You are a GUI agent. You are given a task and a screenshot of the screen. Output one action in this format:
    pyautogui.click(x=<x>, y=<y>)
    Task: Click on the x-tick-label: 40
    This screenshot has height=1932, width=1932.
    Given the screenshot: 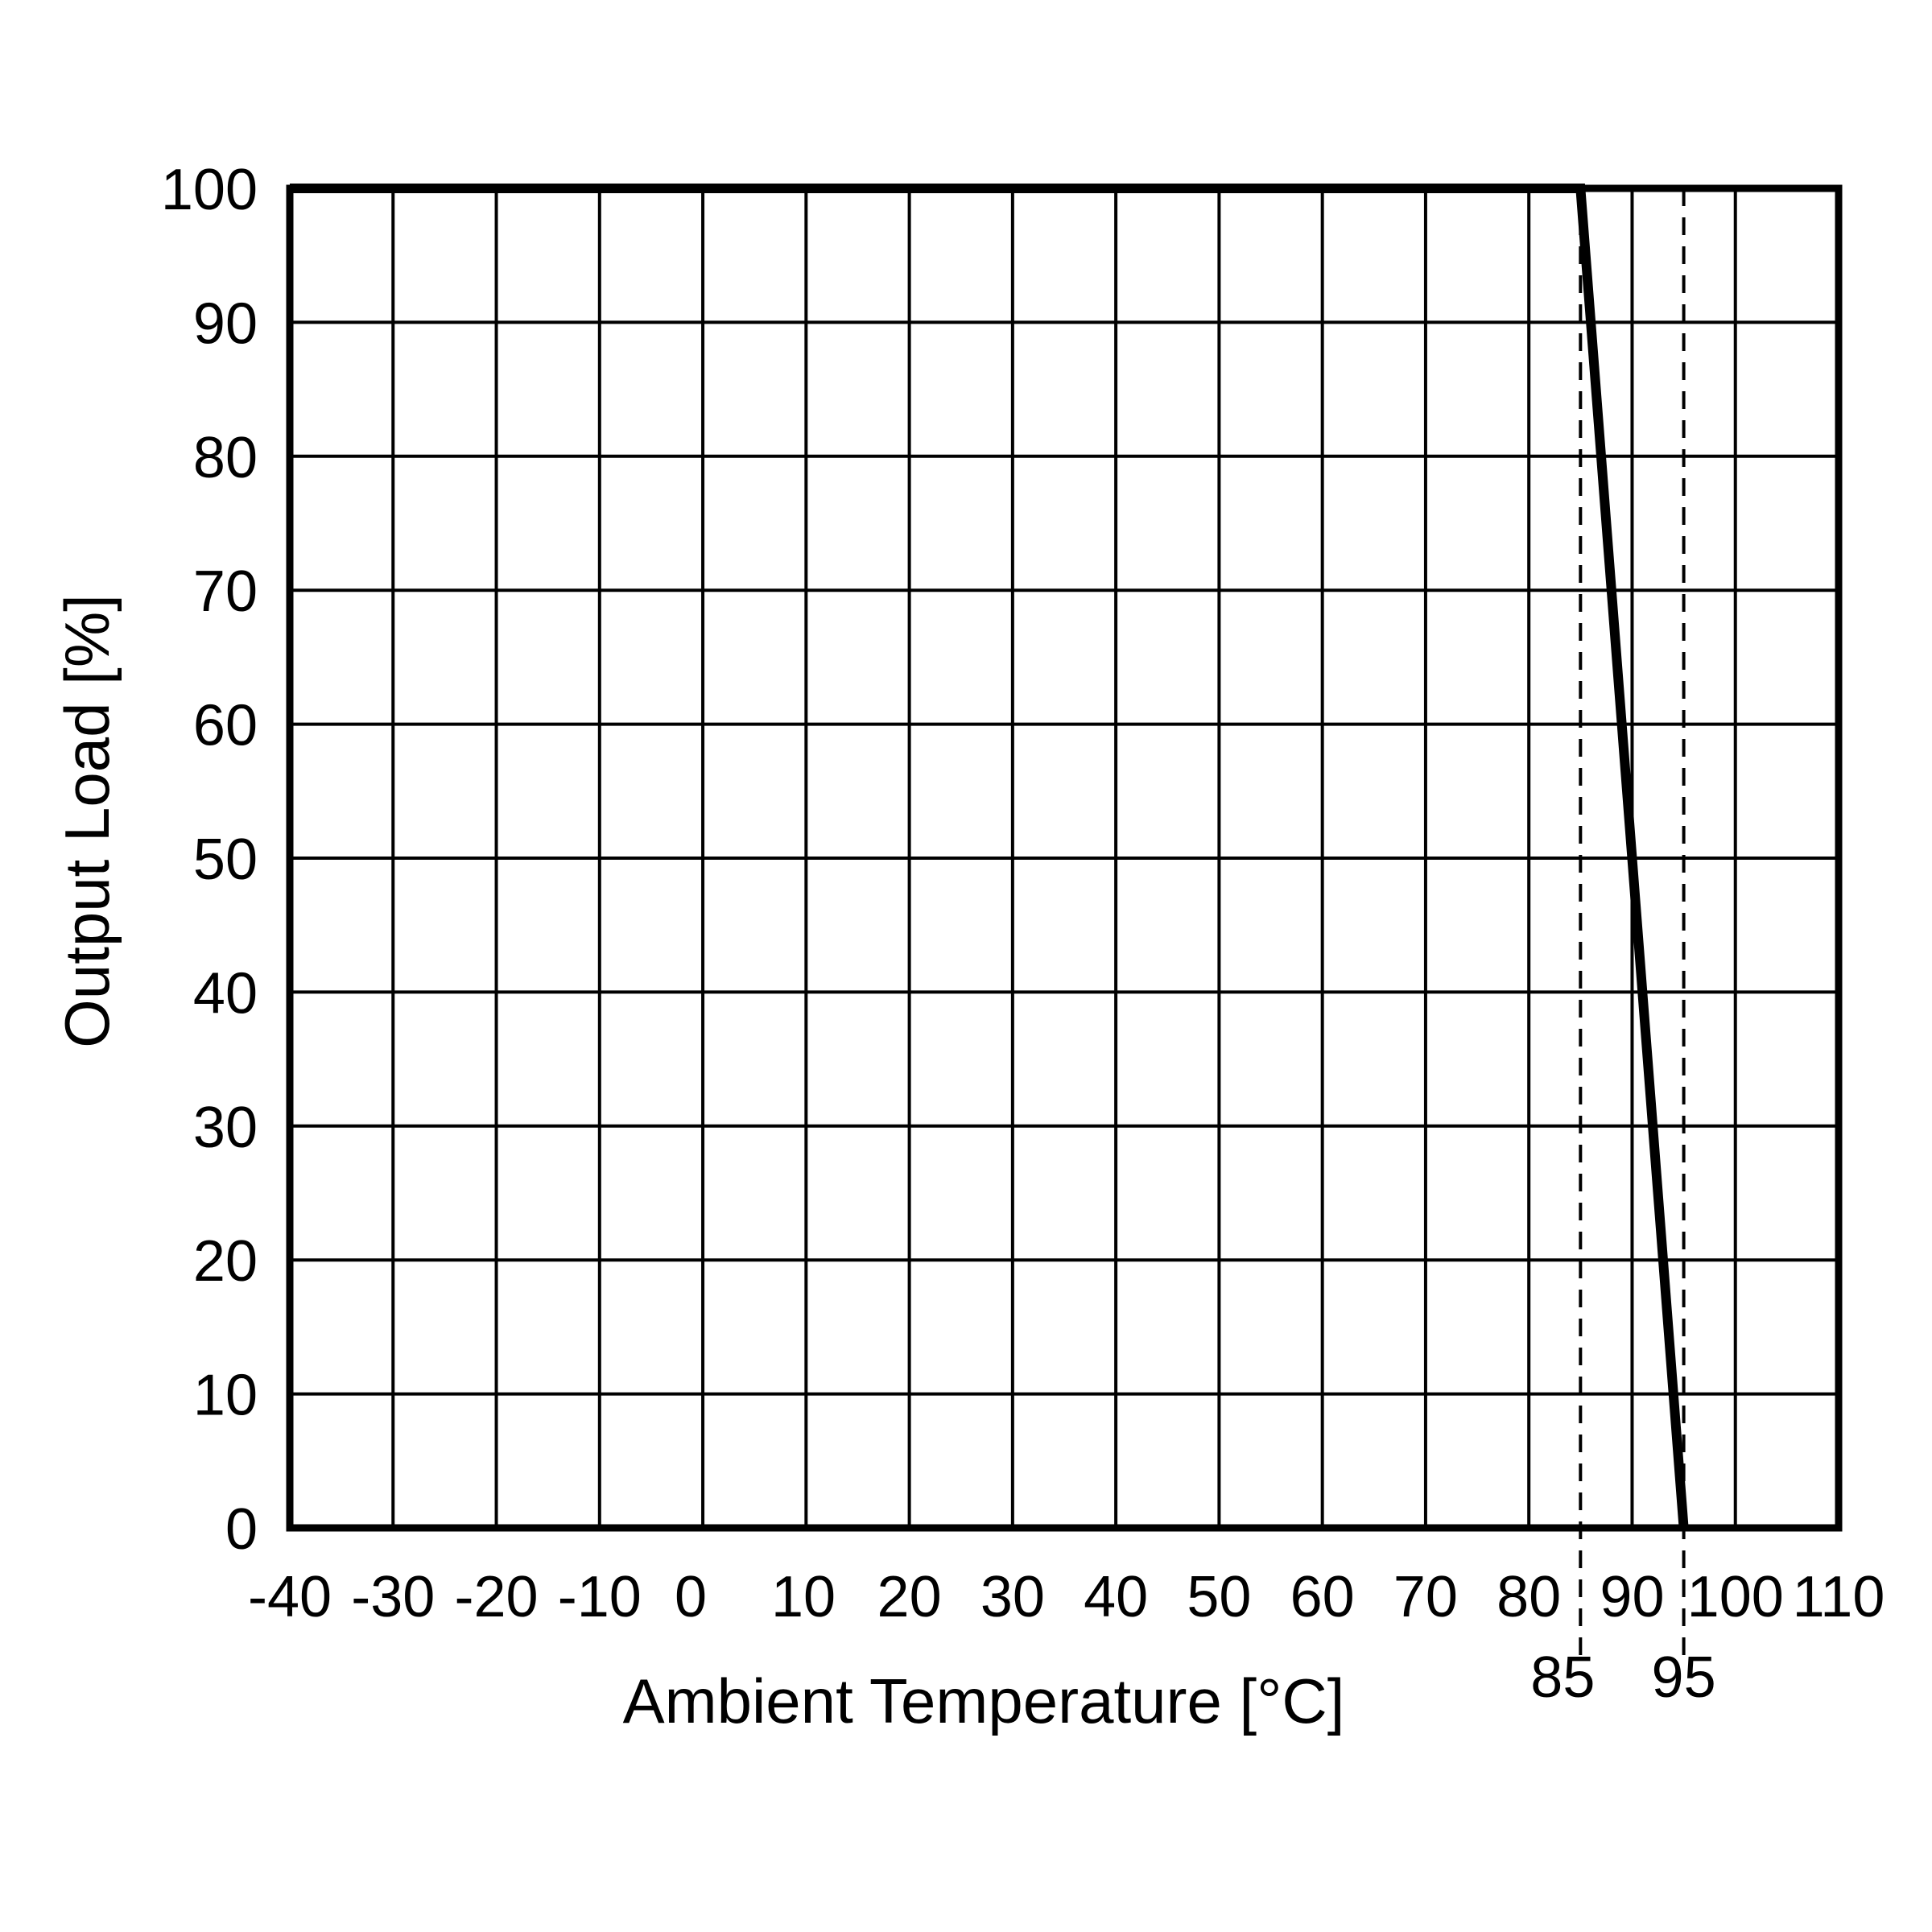 What is the action you would take?
    pyautogui.click(x=1116, y=1597)
    